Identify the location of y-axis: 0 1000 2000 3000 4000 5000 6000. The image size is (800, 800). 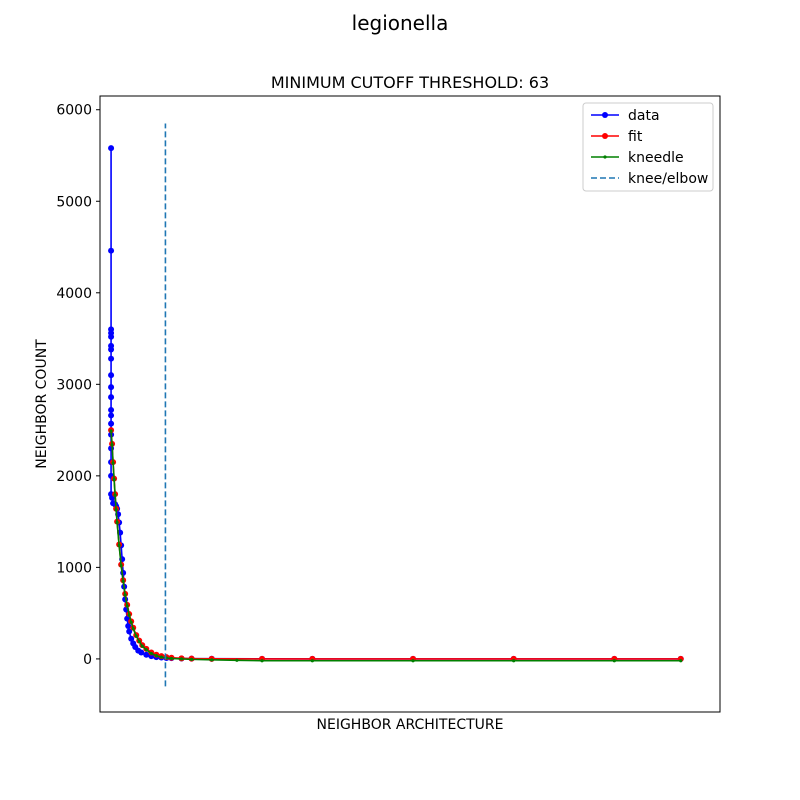
(78, 385).